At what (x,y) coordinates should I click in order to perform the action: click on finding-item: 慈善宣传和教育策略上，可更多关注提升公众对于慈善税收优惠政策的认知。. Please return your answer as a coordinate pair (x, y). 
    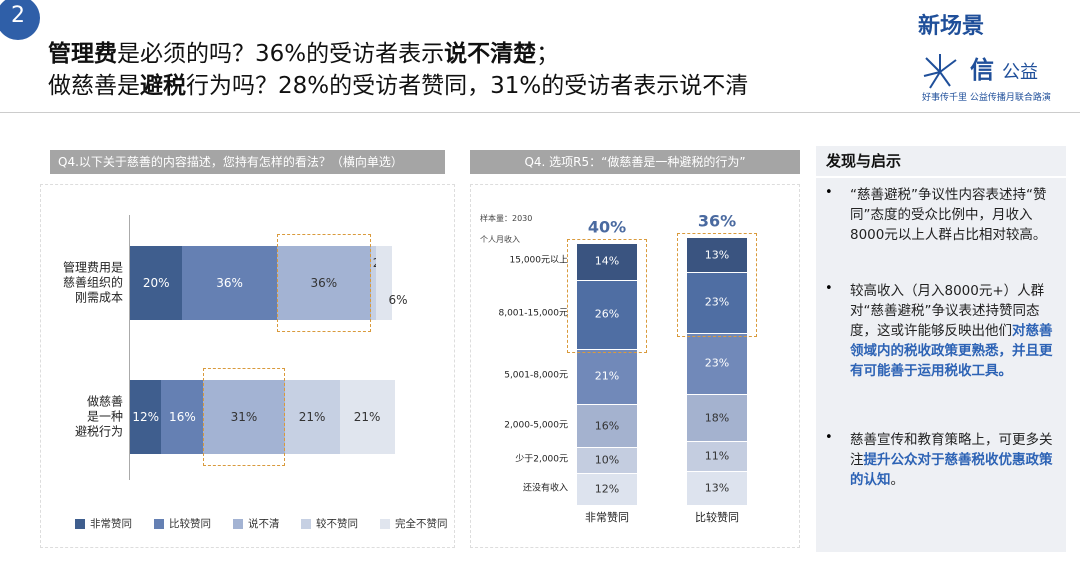
    Looking at the image, I should click on (953, 460).